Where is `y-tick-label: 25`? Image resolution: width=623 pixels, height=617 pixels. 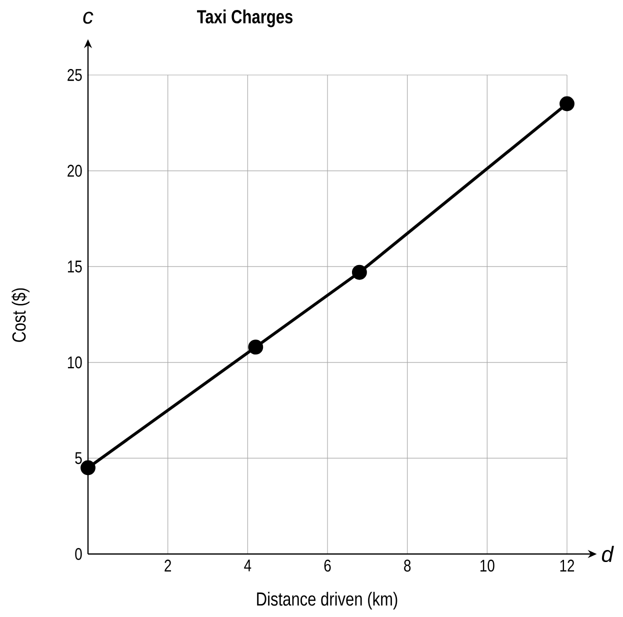
y-tick-label: 25 is located at coordinates (75, 75).